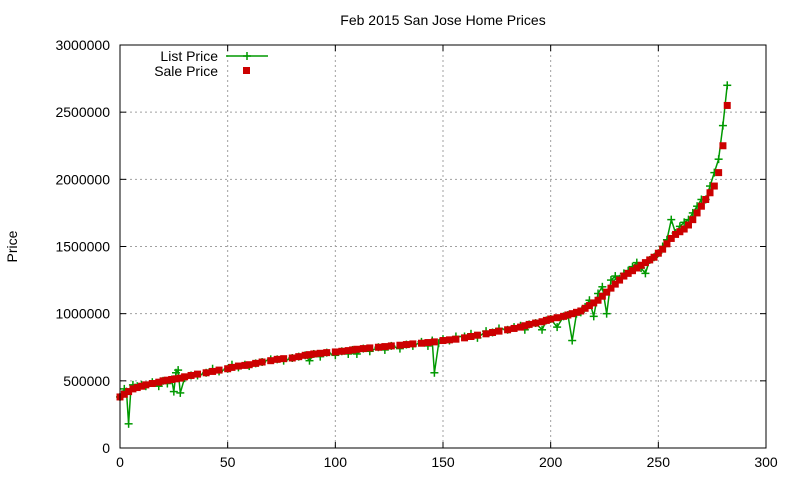 Image resolution: width=800 pixels, height=480 pixels. I want to click on y-axis-label: Price, so click(12, 246).